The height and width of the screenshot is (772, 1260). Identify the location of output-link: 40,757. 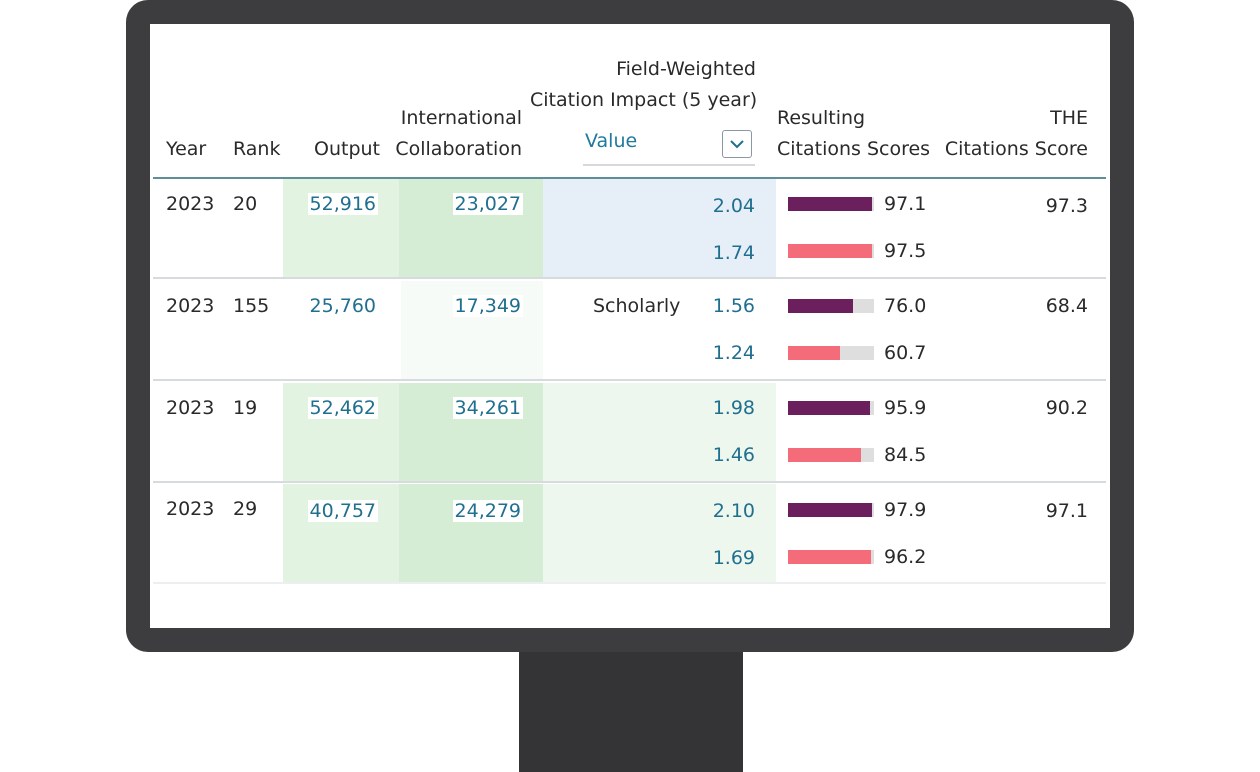
(340, 511).